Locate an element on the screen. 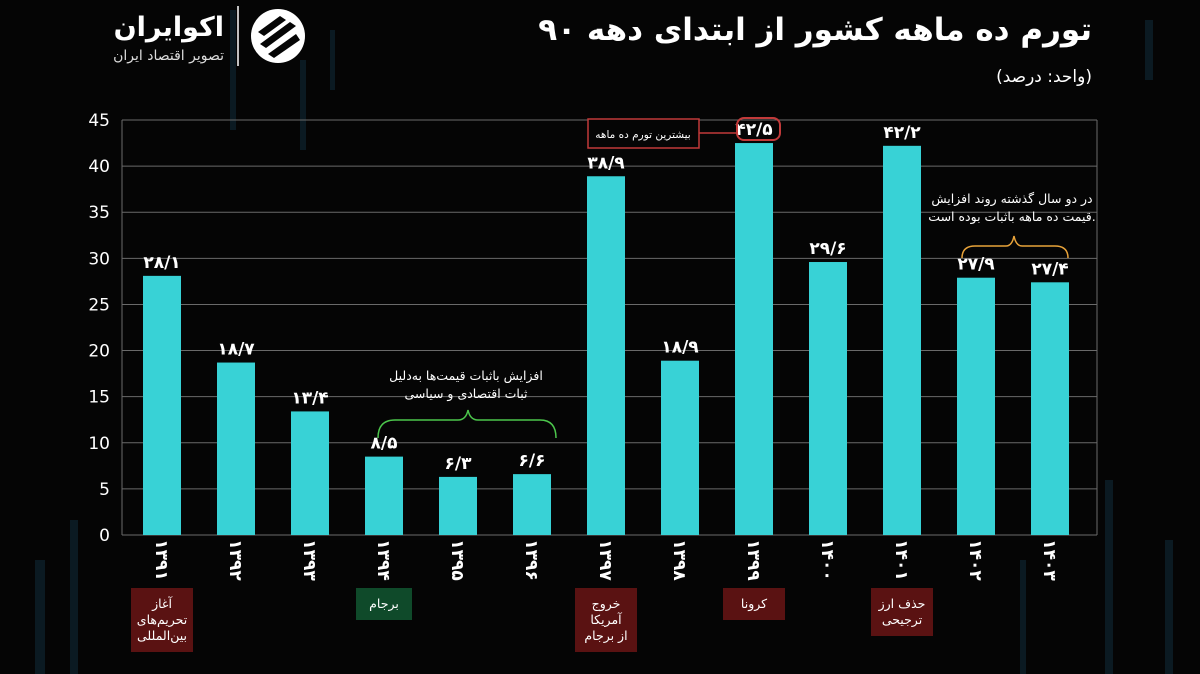 Image resolution: width=1200 pixels, height=674 pixels. value-label: ۱۳/۴ is located at coordinates (309, 398).